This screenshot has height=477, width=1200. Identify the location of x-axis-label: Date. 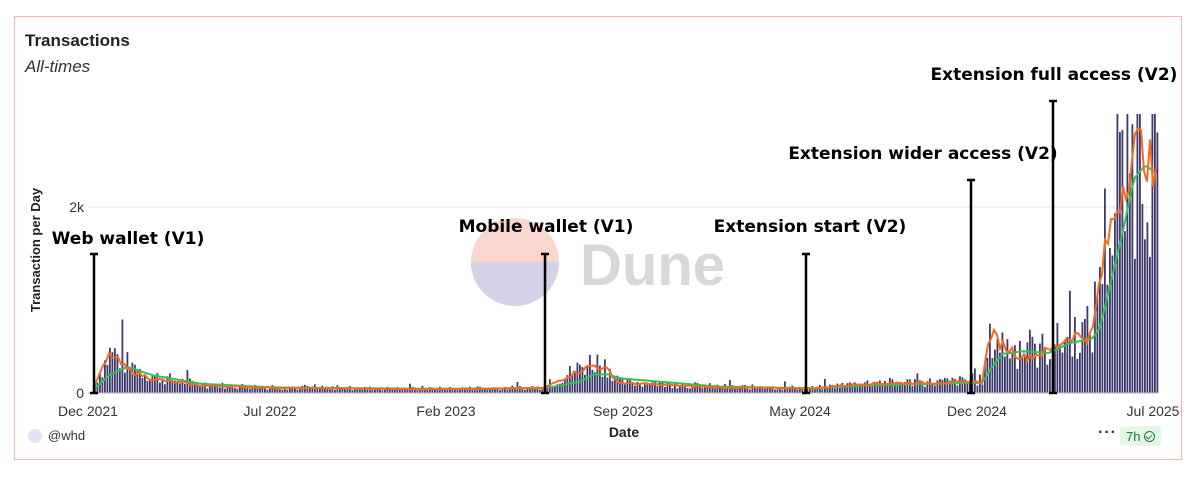
(624, 432).